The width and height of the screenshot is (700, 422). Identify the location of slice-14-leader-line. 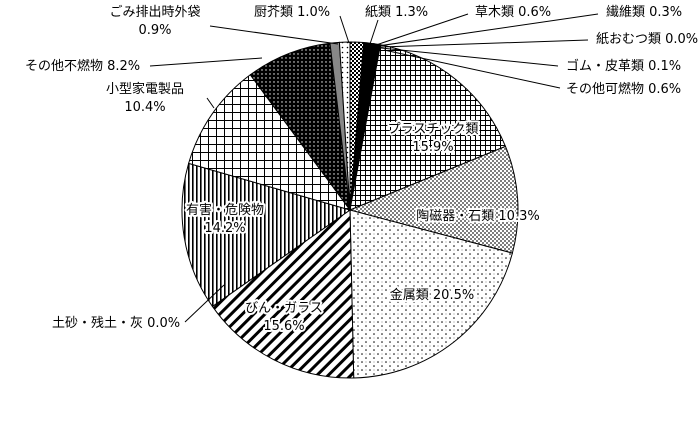
(274, 35).